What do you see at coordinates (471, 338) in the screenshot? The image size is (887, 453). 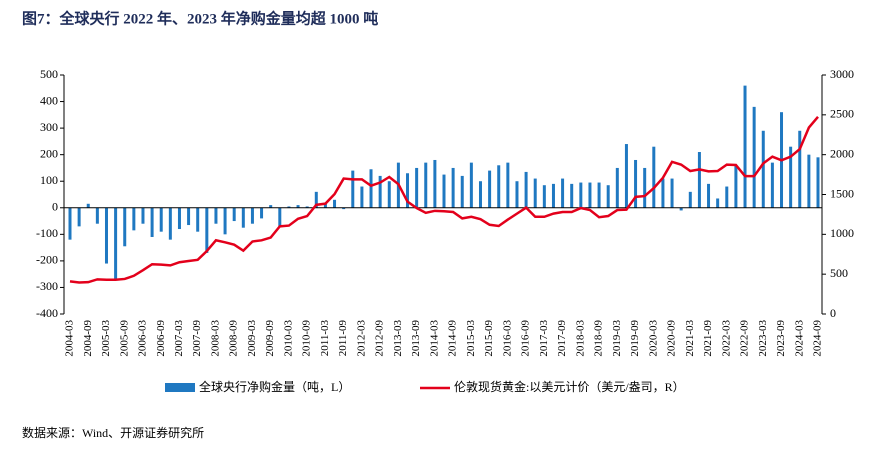 I see `x-tick-label: 2015-03` at bounding box center [471, 338].